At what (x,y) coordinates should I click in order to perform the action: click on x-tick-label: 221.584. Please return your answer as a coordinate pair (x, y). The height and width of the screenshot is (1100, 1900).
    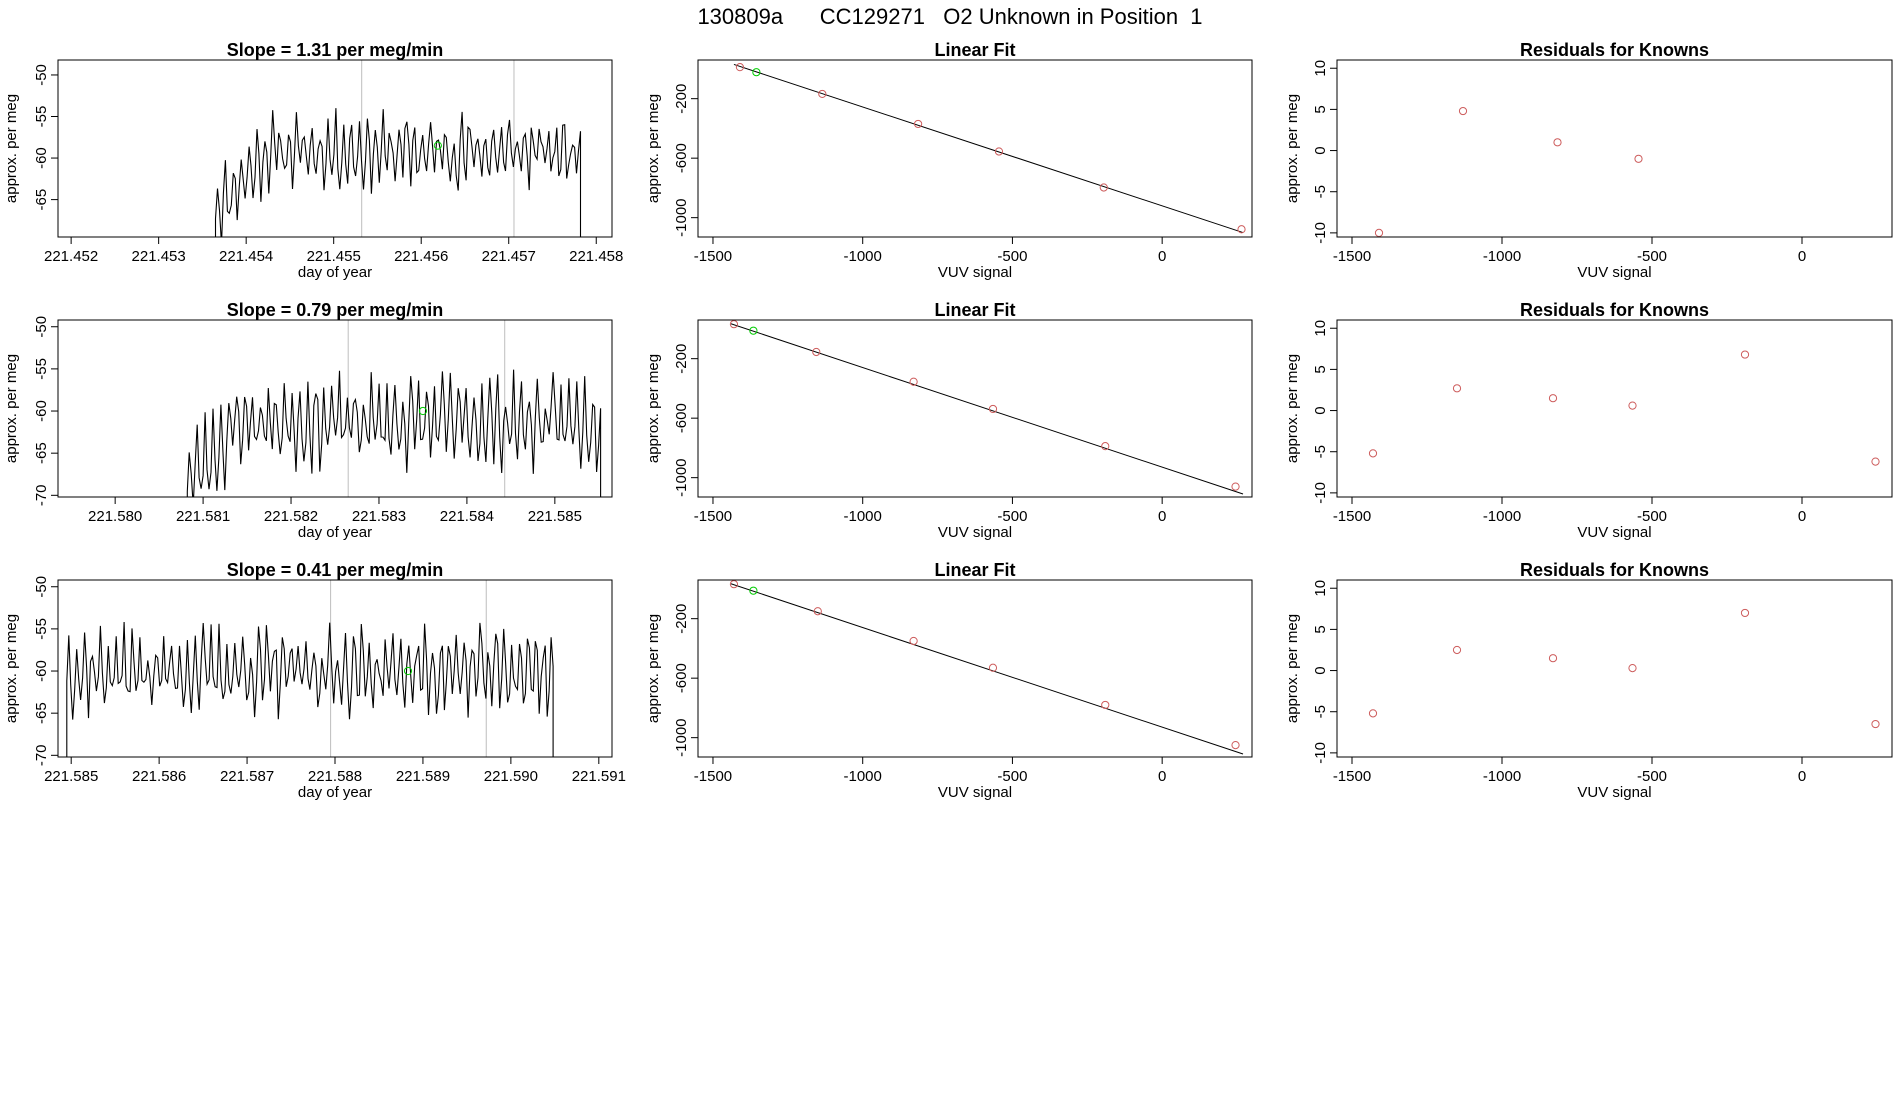
    Looking at the image, I should click on (467, 516).